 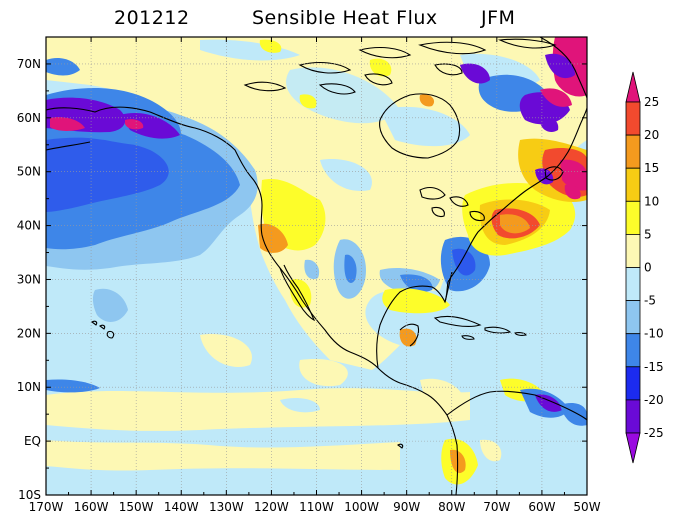 What do you see at coordinates (91, 507) in the screenshot?
I see `x-tick-label: 160W` at bounding box center [91, 507].